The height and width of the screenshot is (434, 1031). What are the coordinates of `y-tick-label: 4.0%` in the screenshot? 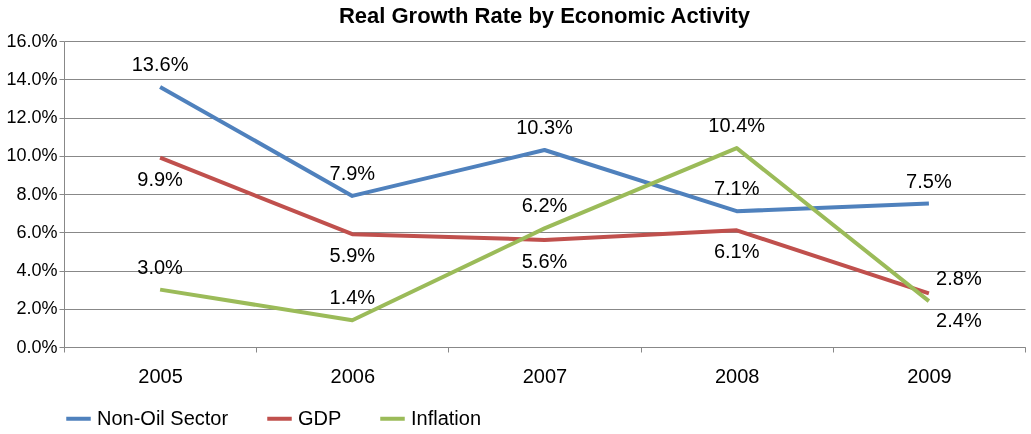 It's located at (37, 270).